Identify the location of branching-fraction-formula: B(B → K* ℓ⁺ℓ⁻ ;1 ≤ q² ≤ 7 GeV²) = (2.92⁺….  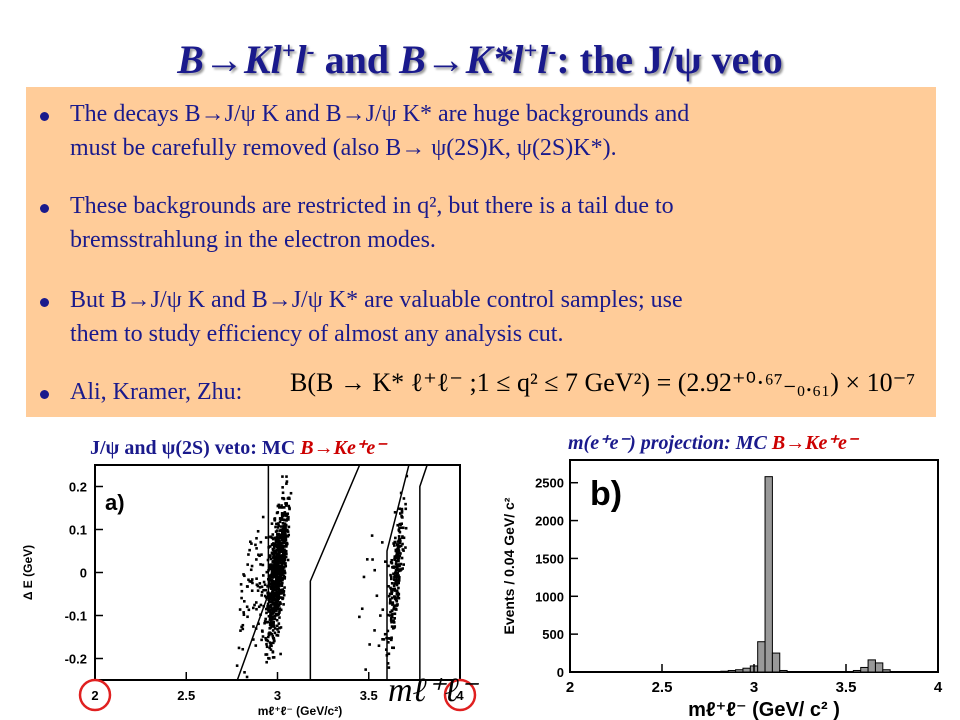
(603, 382).